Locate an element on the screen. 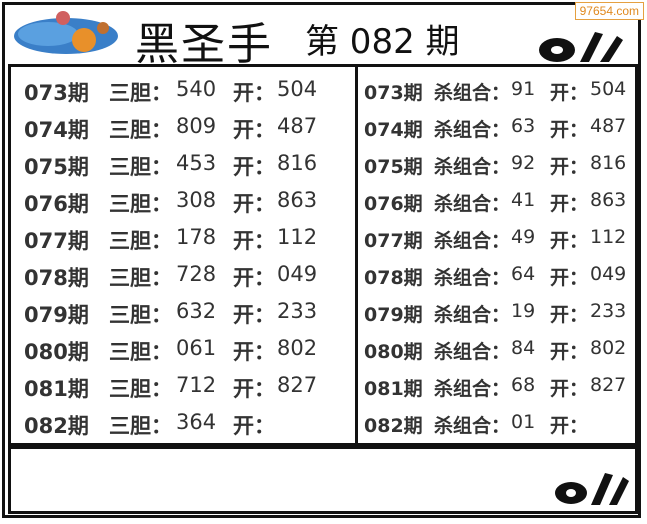  value: 19 is located at coordinates (523, 311).